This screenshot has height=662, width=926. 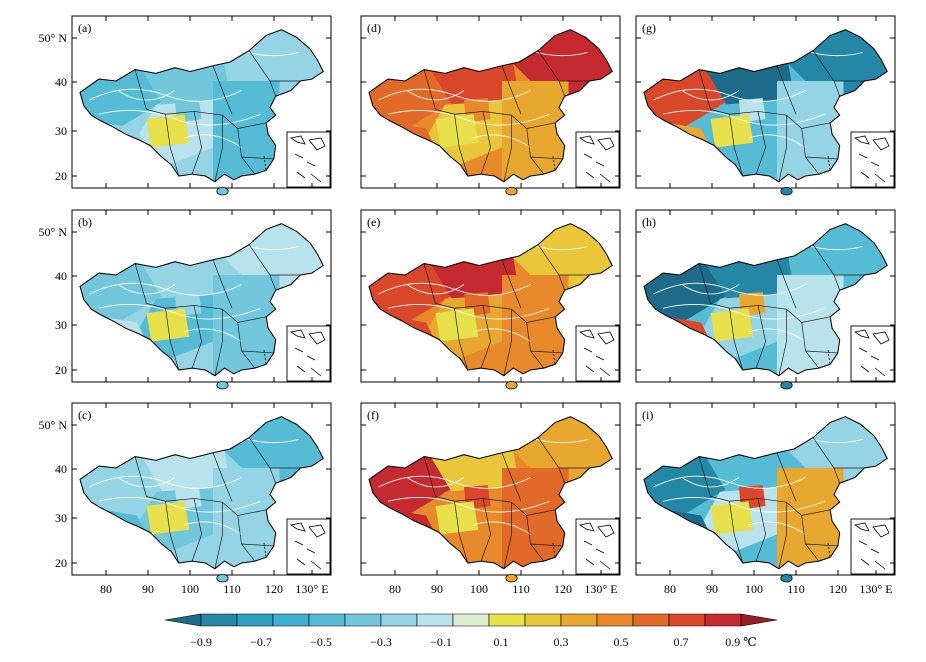 I want to click on y-tick-label: 50° N, so click(x=53, y=232).